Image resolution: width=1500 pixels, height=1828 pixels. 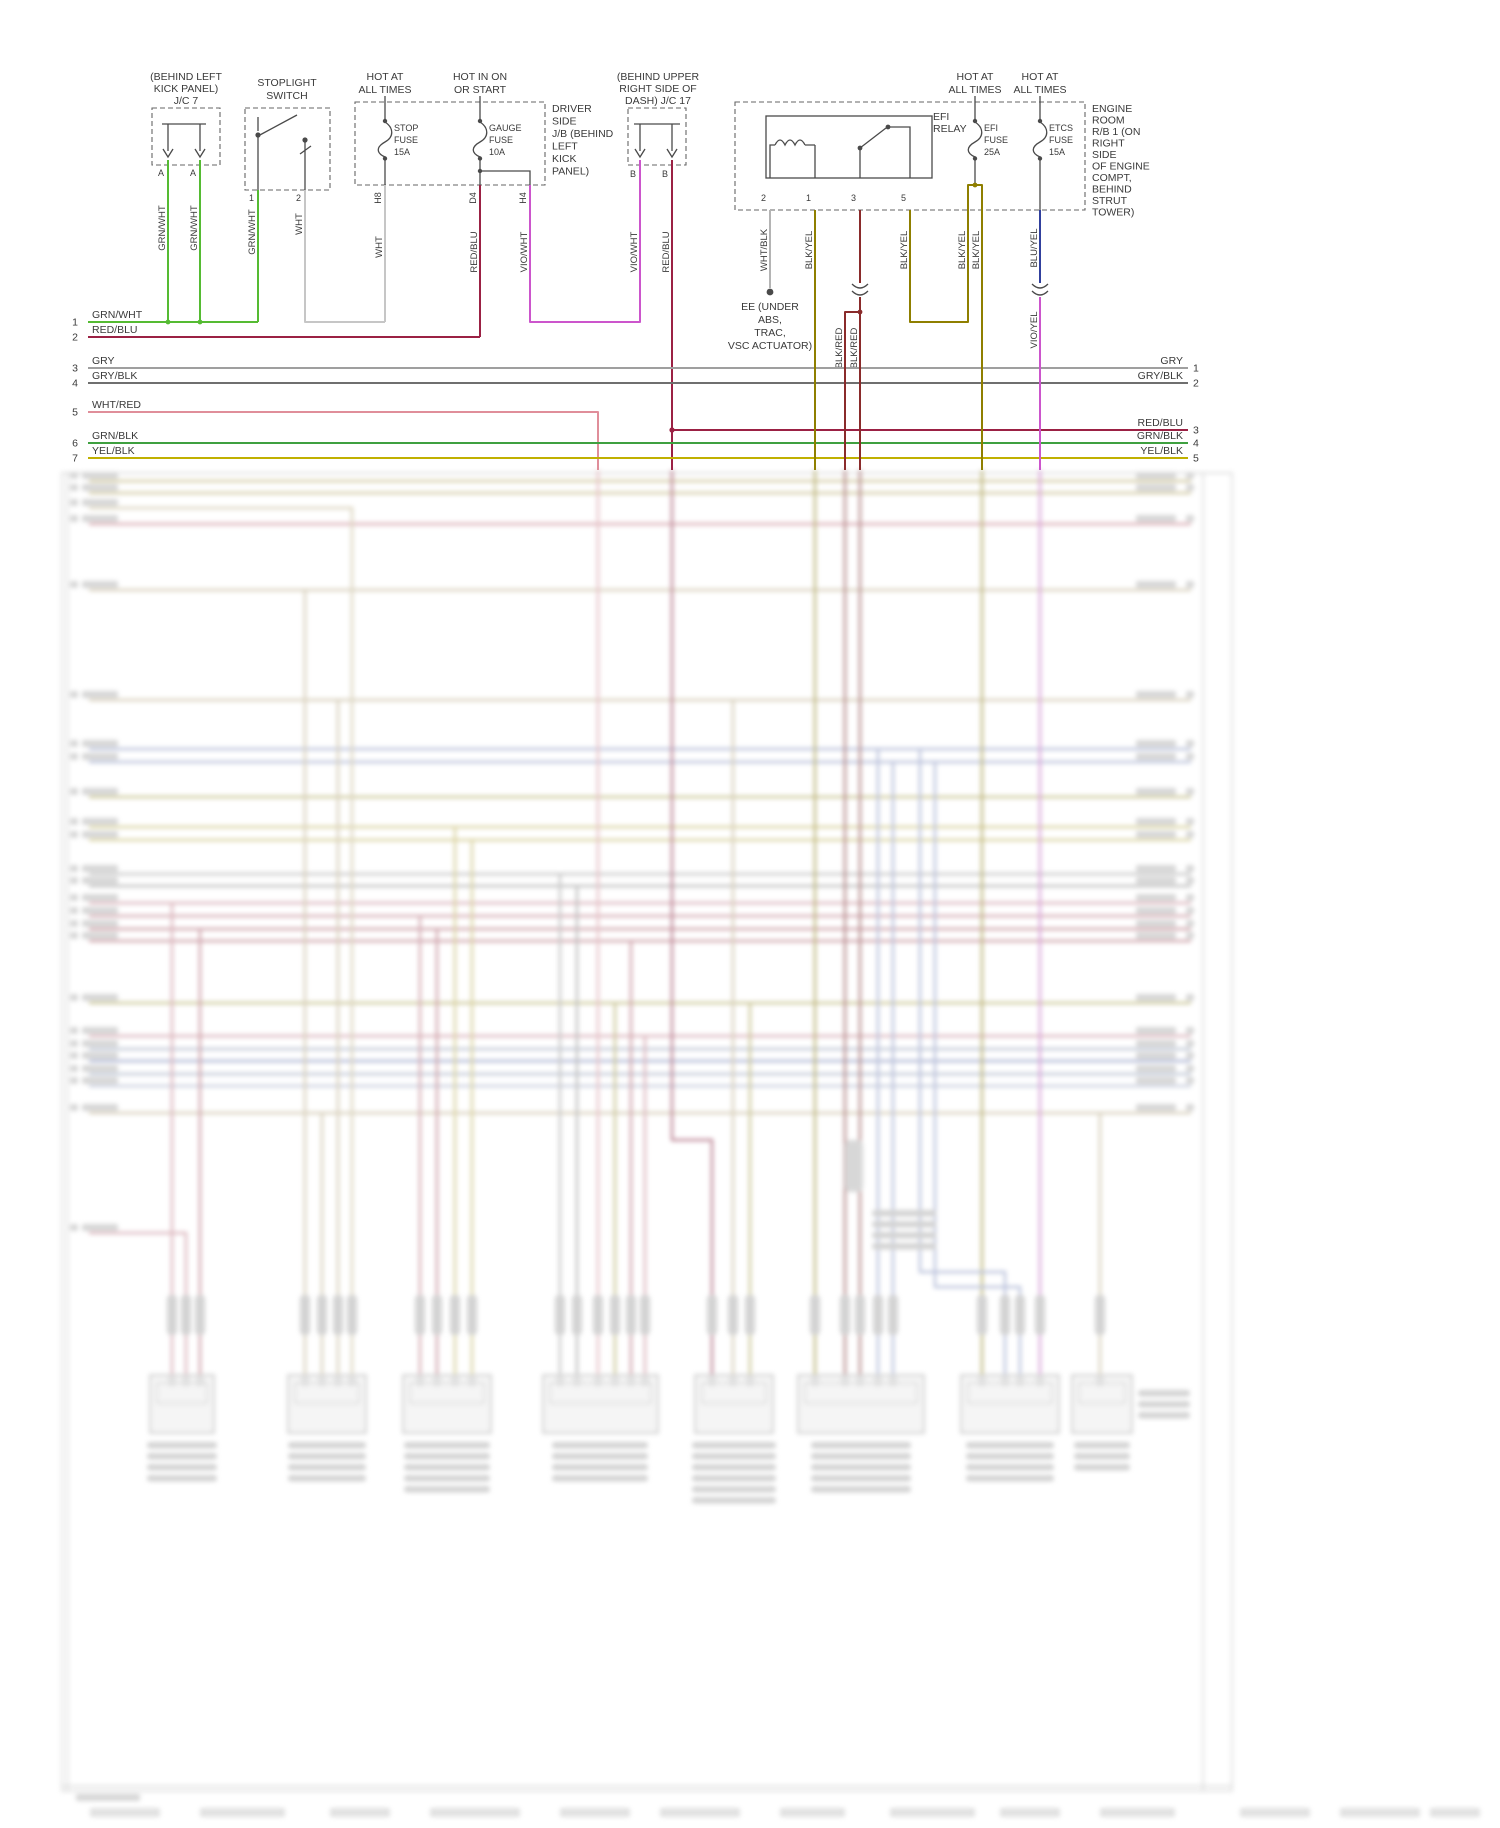 What do you see at coordinates (854, 348) in the screenshot?
I see `wire-label-blk-red: BLK/RED` at bounding box center [854, 348].